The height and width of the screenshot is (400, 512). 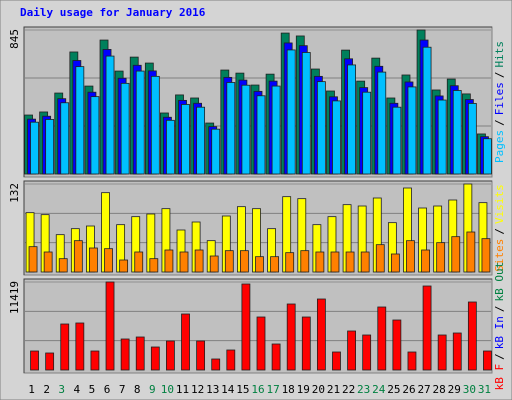 I want to click on x-tick-label: 17, so click(x=272, y=389).